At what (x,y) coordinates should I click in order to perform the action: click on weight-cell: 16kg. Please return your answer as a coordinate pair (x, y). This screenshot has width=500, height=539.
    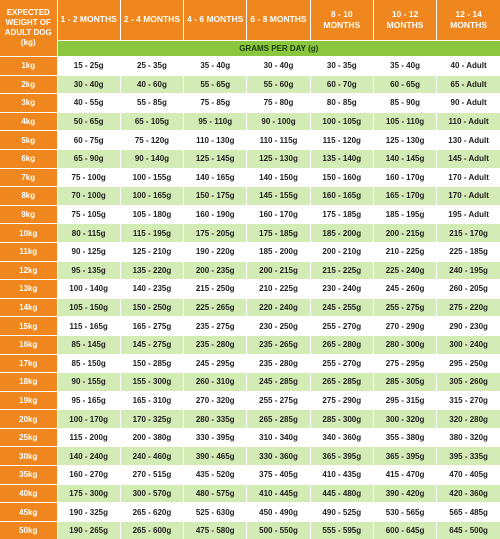
    Looking at the image, I should click on (28, 344).